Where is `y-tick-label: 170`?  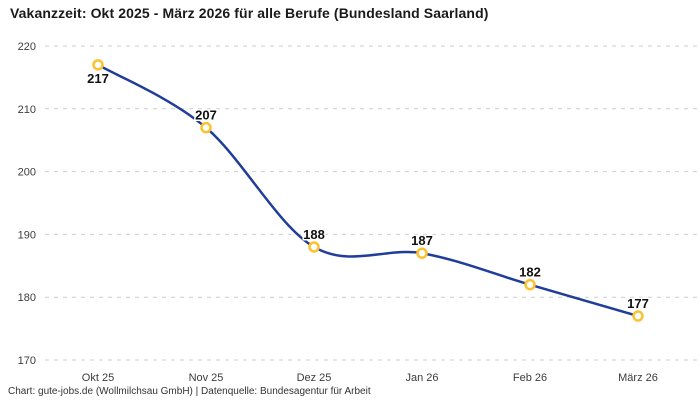 y-tick-label: 170 is located at coordinates (27, 361).